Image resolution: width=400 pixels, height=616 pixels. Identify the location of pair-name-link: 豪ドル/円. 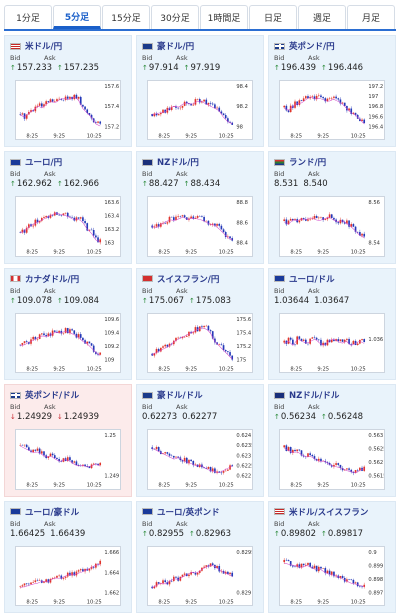
(176, 47).